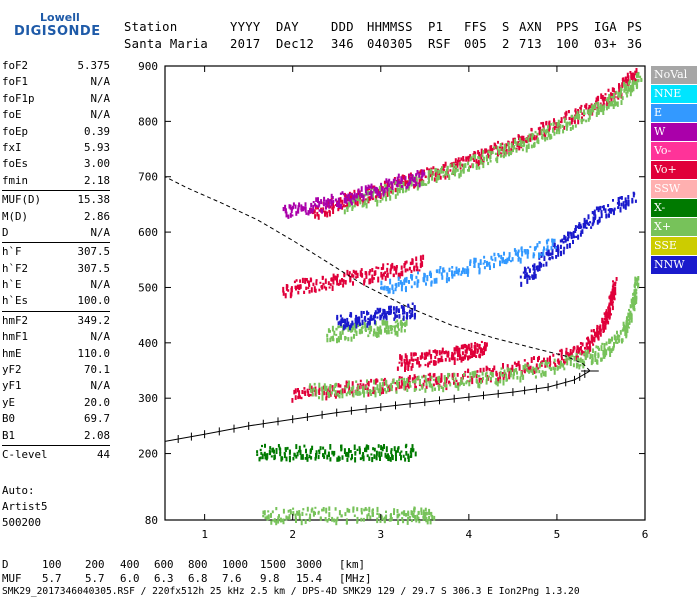 This screenshot has width=700, height=600. Describe the element at coordinates (390, 44) in the screenshot. I see `header-value: 040305` at that location.